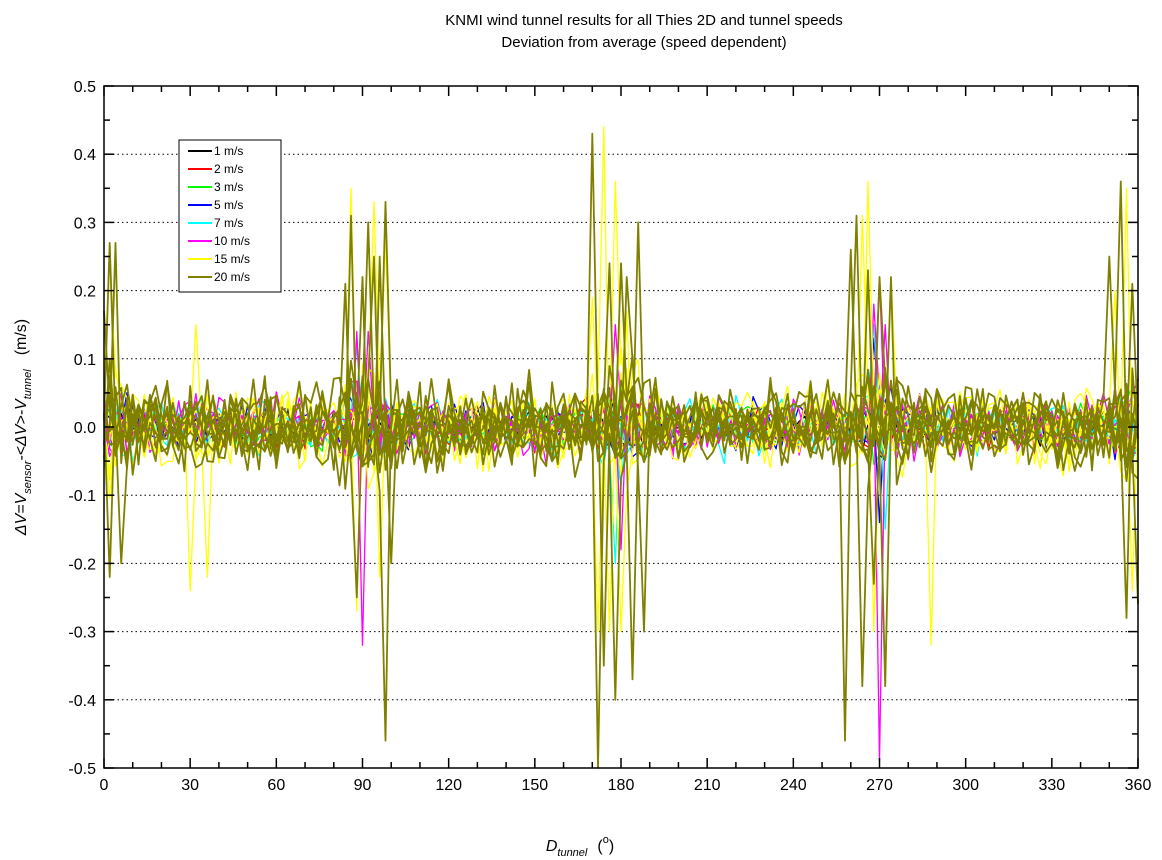 The width and height of the screenshot is (1162, 860). I want to click on x-tick-label: 30, so click(190, 785).